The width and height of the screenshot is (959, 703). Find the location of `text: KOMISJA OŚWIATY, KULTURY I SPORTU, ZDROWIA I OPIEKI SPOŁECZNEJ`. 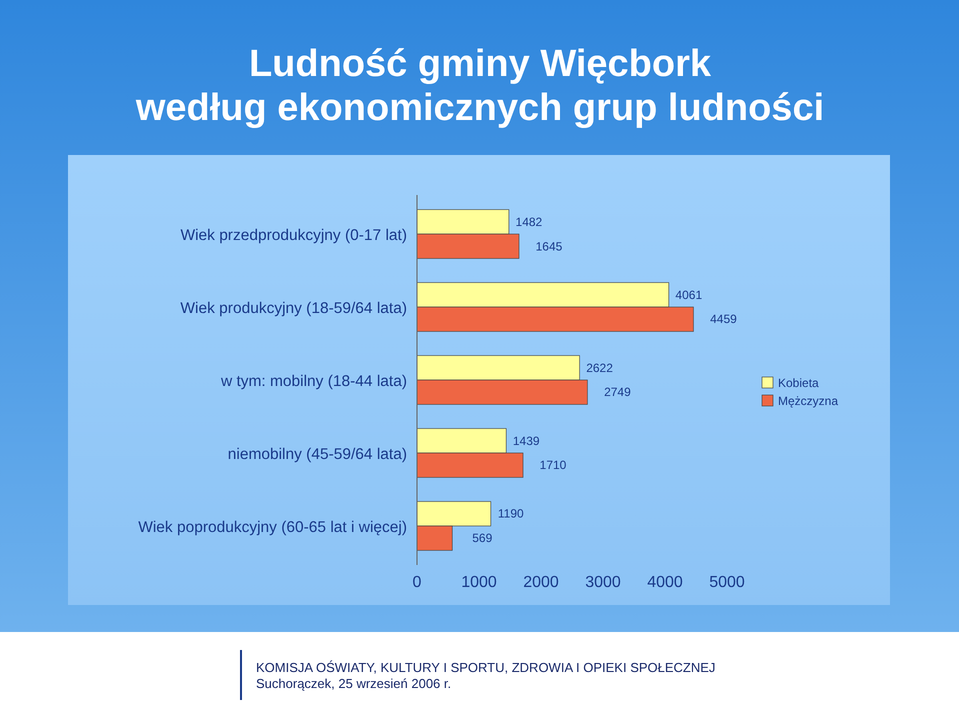

text: KOMISJA OŚWIATY, KULTURY I SPORTU, ZDROWIA I OPIEKI SPOŁECZNEJ is located at coordinates (486, 667).